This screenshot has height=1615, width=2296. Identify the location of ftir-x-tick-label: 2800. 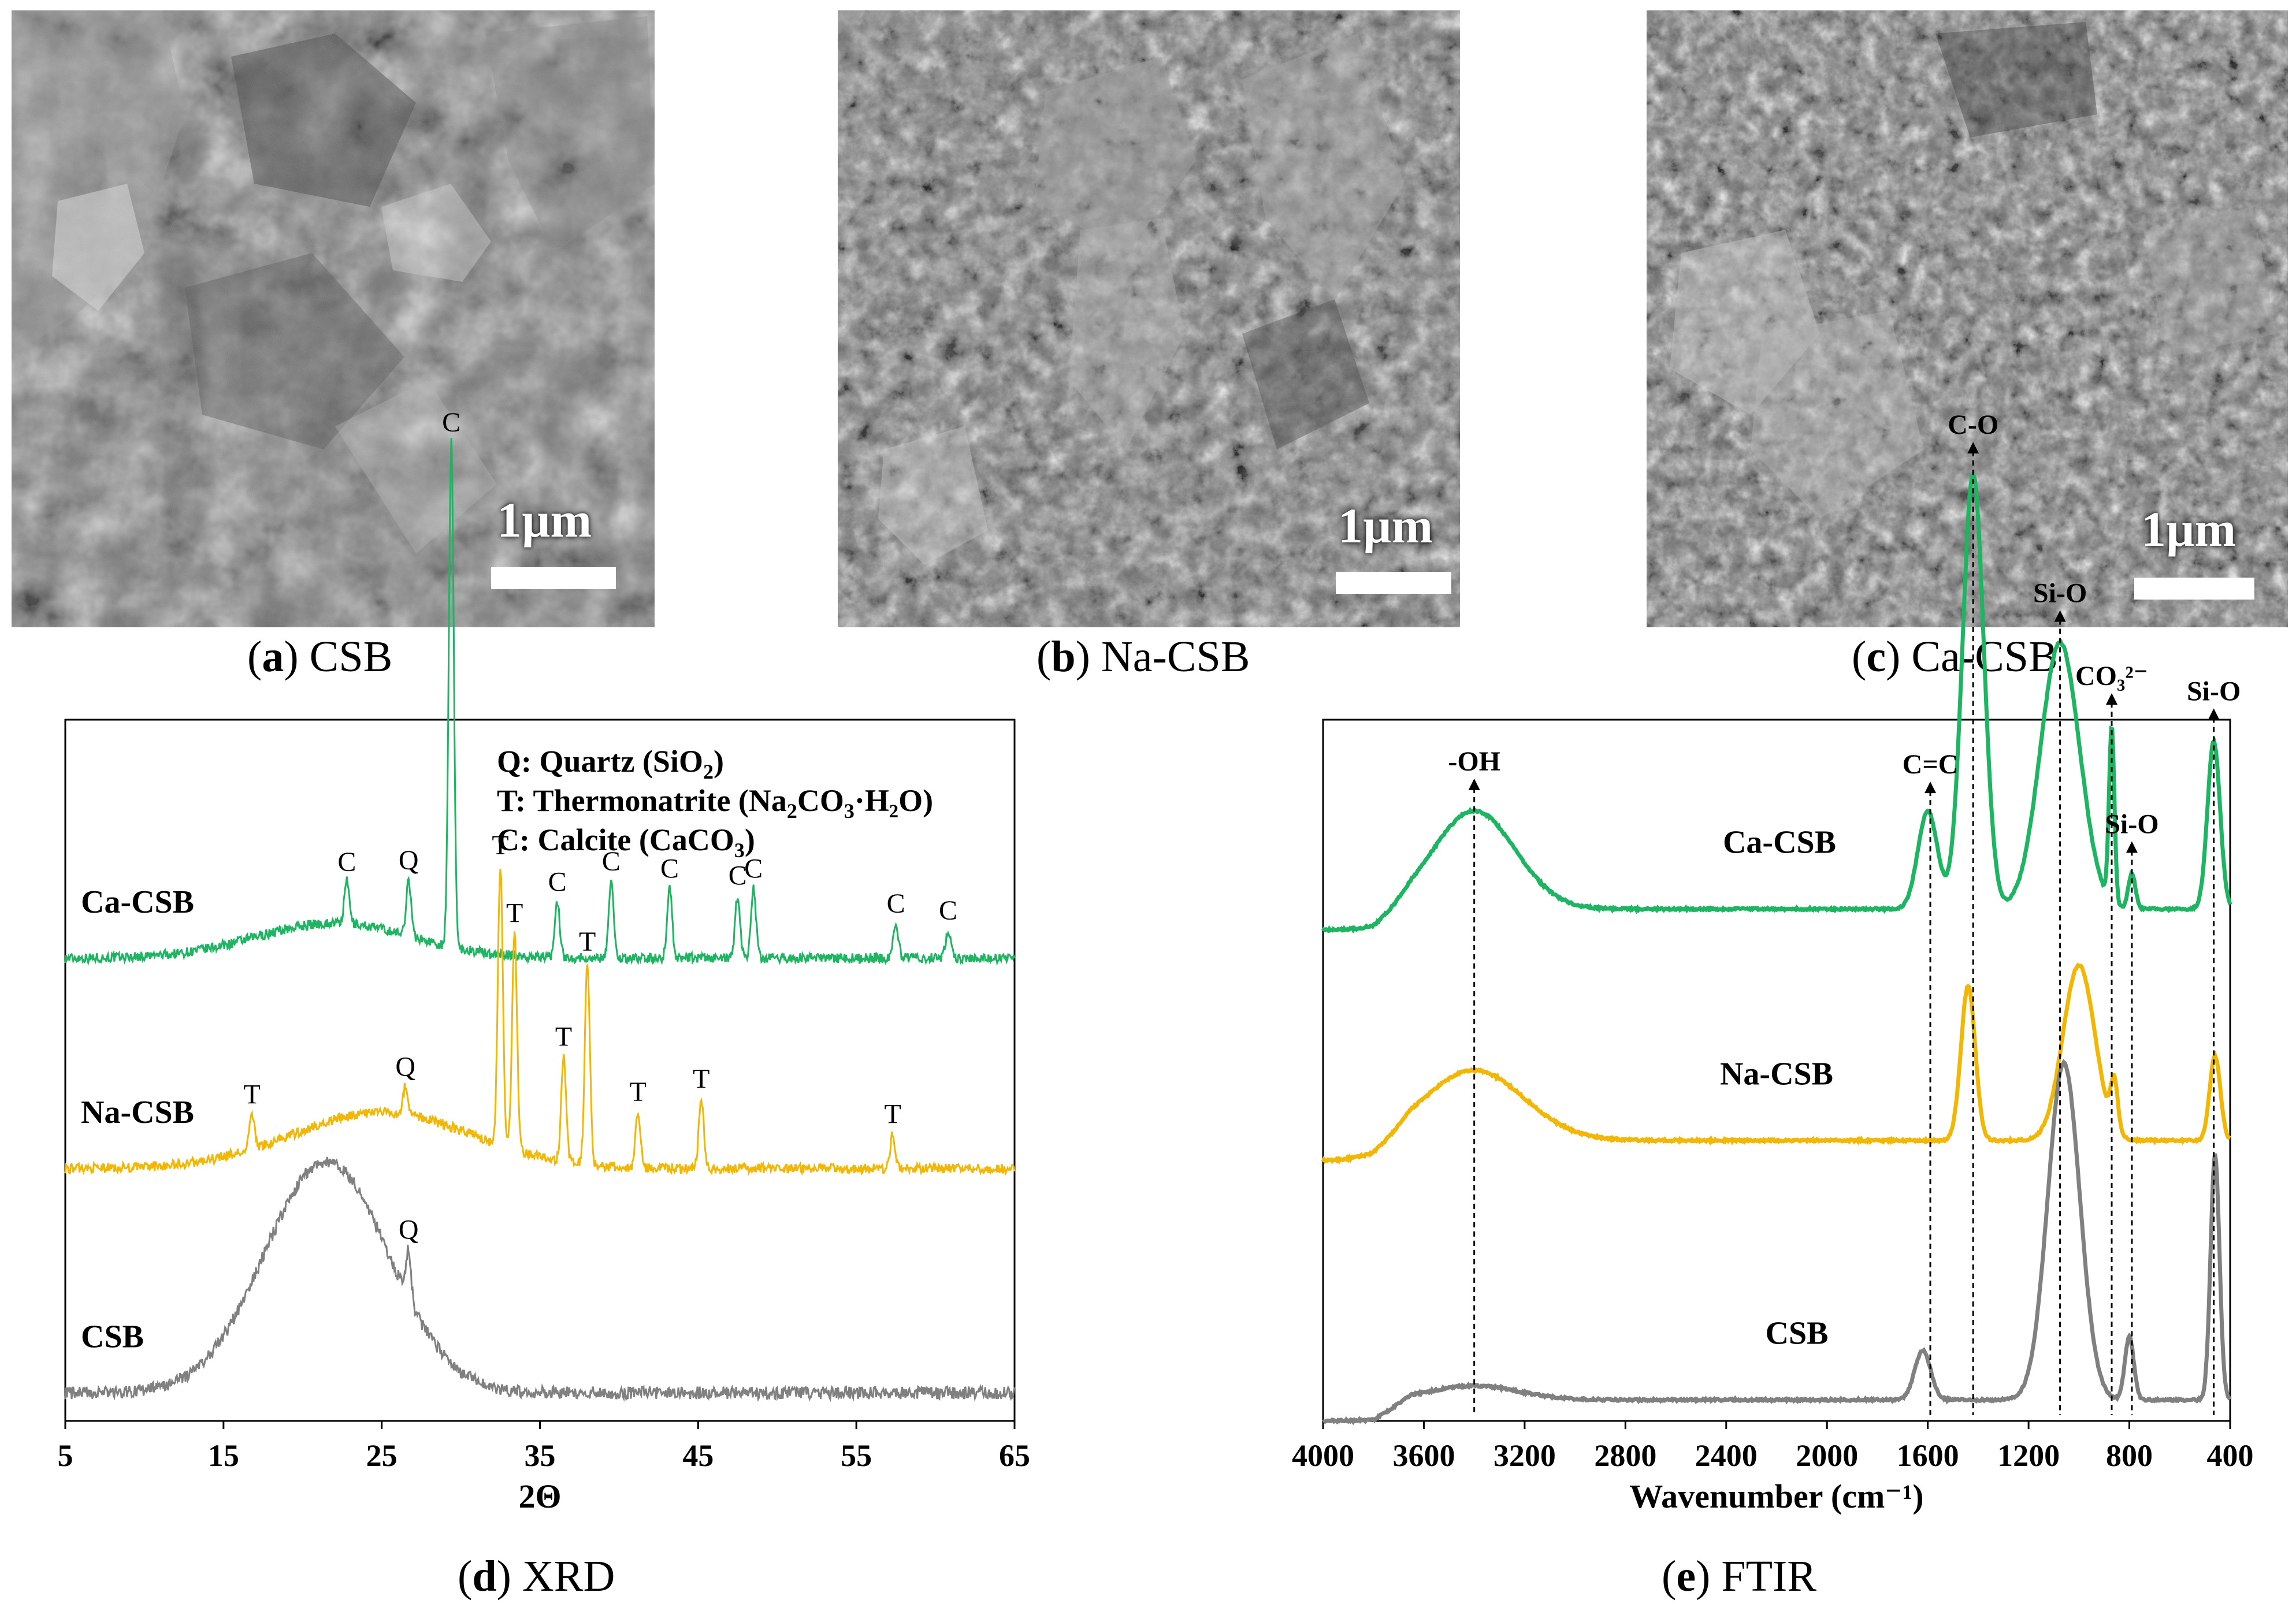
(1625, 1455).